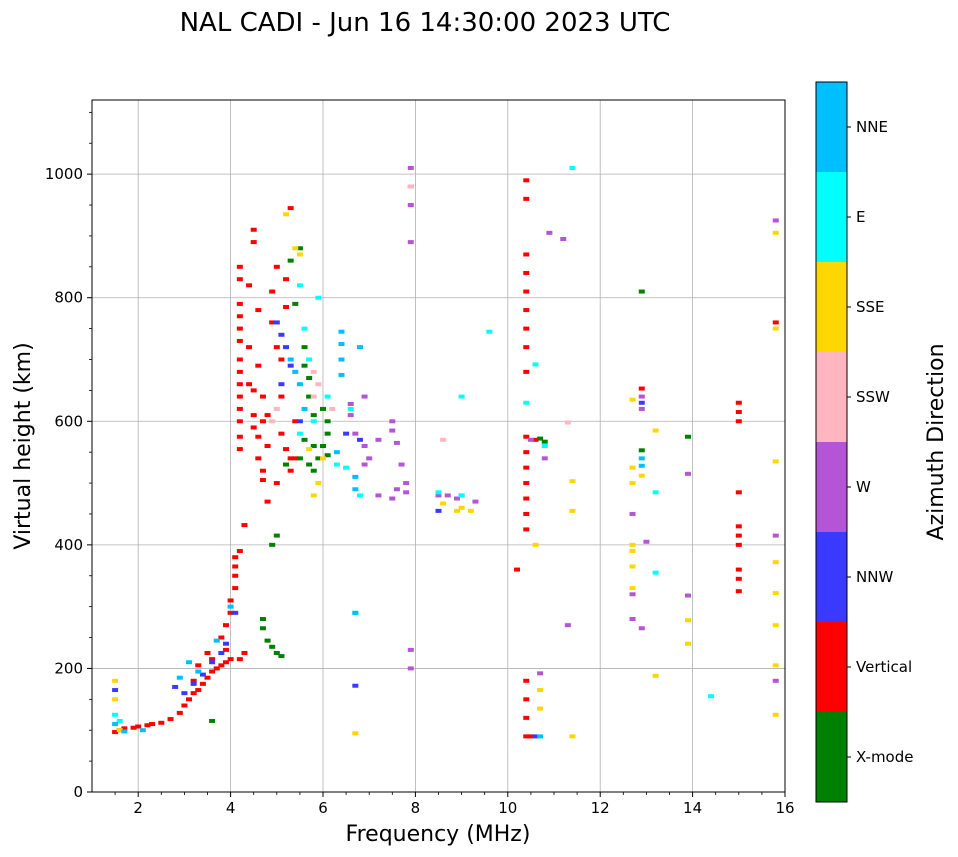 This screenshot has width=958, height=857. What do you see at coordinates (600, 808) in the screenshot?
I see `x-tick-label: 12` at bounding box center [600, 808].